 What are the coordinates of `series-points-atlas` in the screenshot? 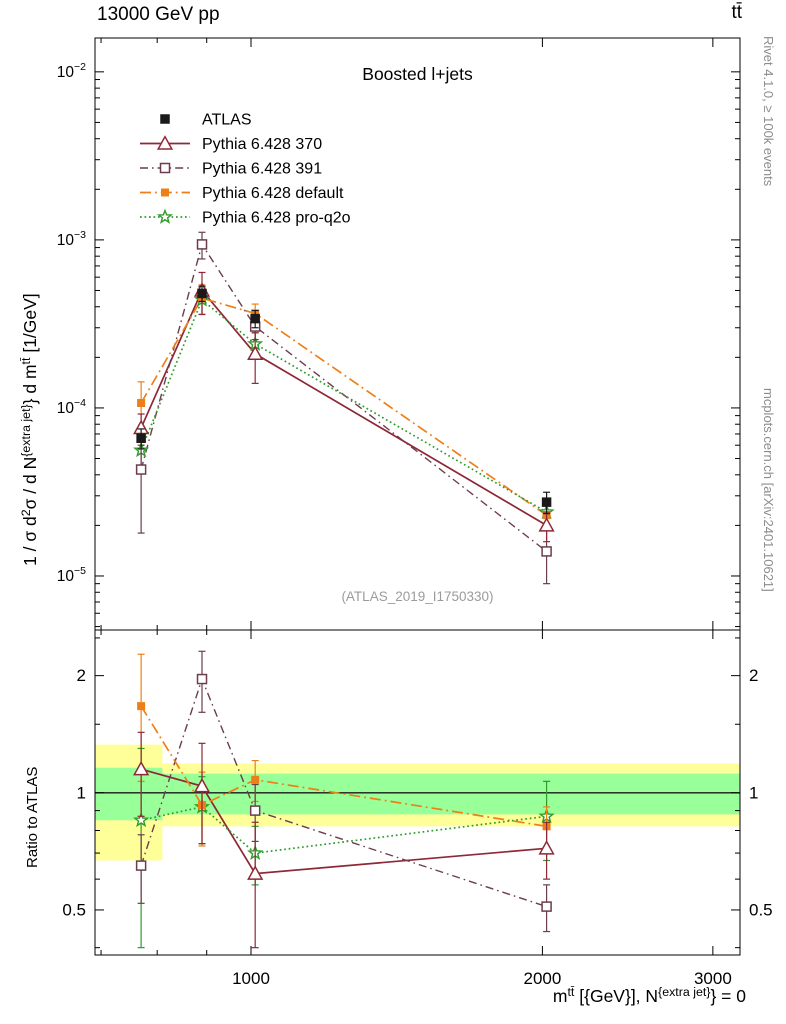 It's located at (344, 400).